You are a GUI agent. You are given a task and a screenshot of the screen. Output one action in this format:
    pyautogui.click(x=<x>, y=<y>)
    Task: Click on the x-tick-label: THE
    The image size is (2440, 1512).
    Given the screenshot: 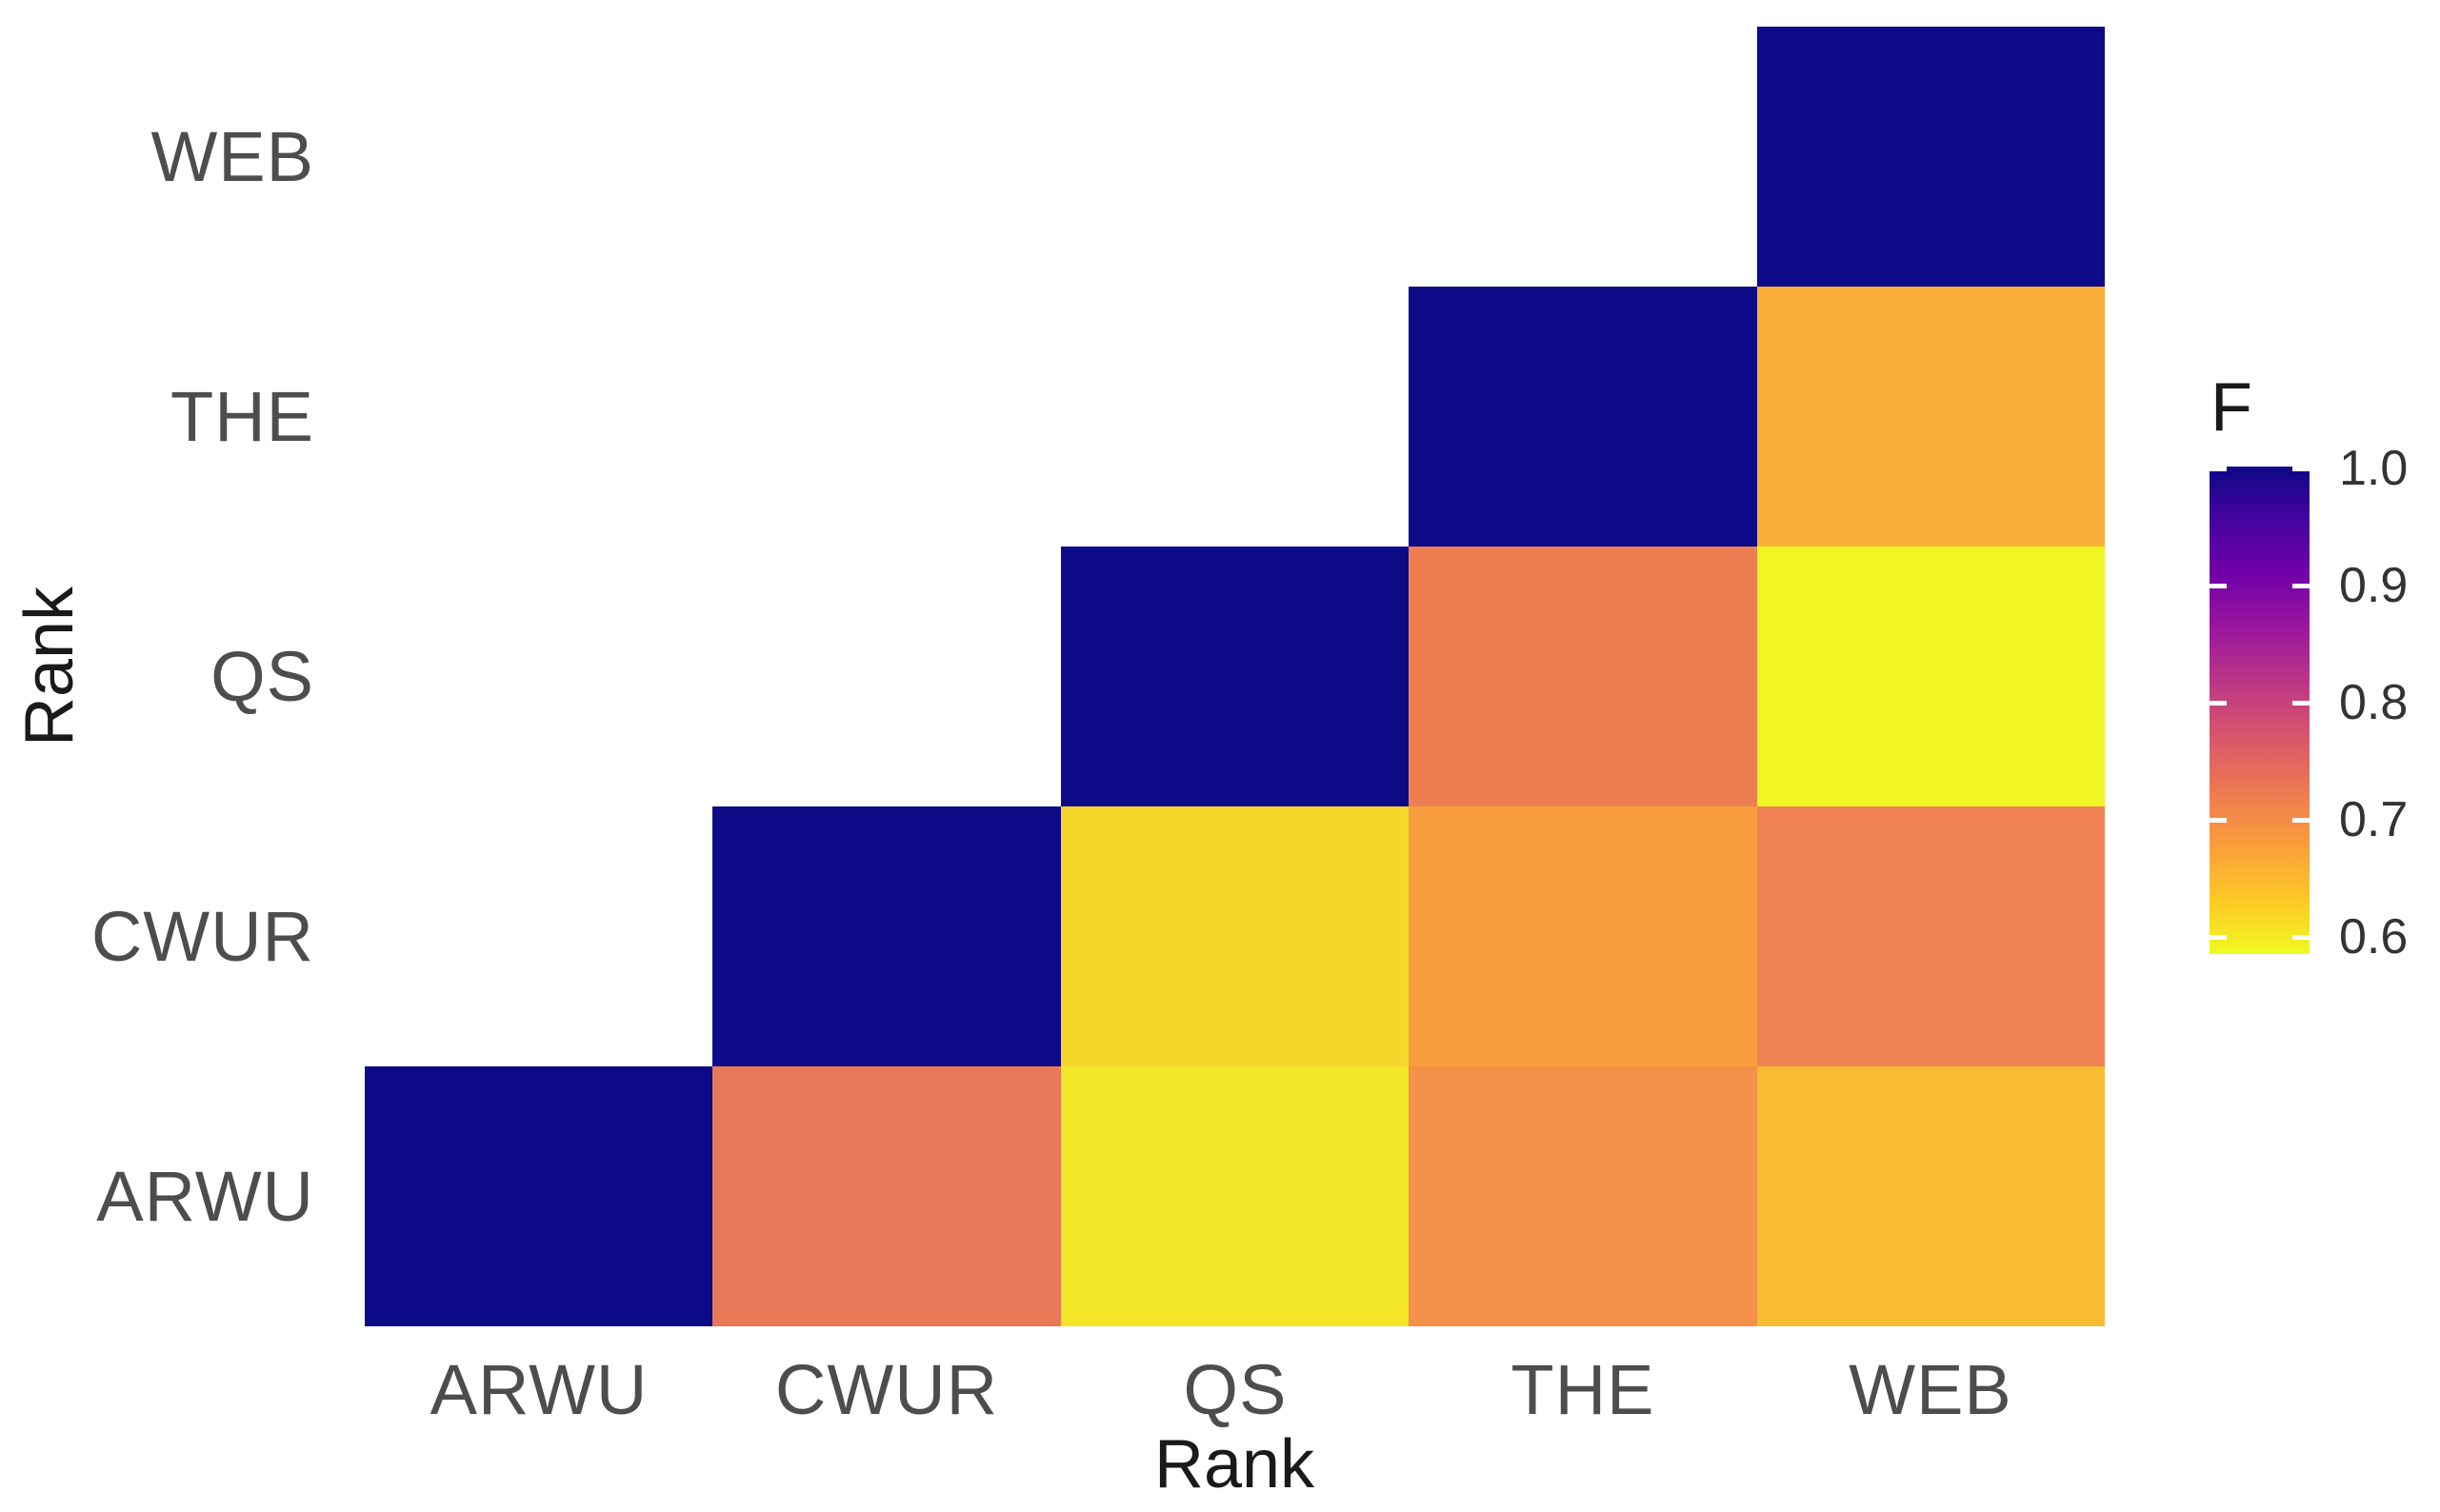 What is the action you would take?
    pyautogui.click(x=1582, y=1389)
    